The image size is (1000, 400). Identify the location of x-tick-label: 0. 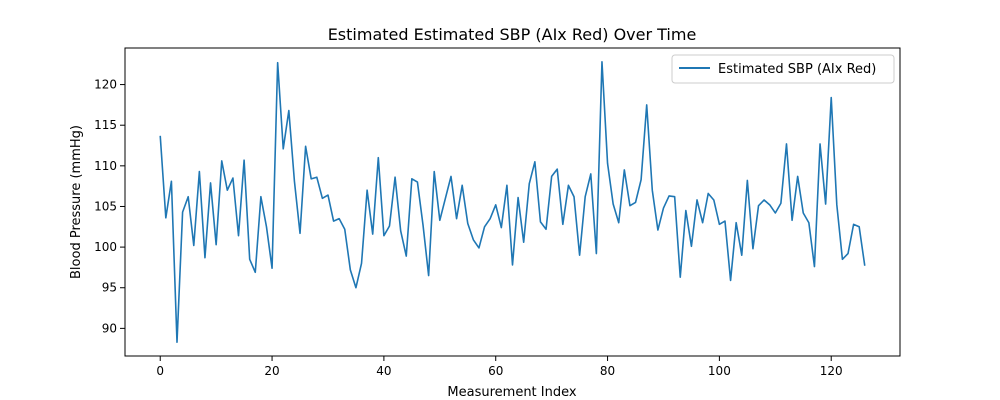
(160, 371).